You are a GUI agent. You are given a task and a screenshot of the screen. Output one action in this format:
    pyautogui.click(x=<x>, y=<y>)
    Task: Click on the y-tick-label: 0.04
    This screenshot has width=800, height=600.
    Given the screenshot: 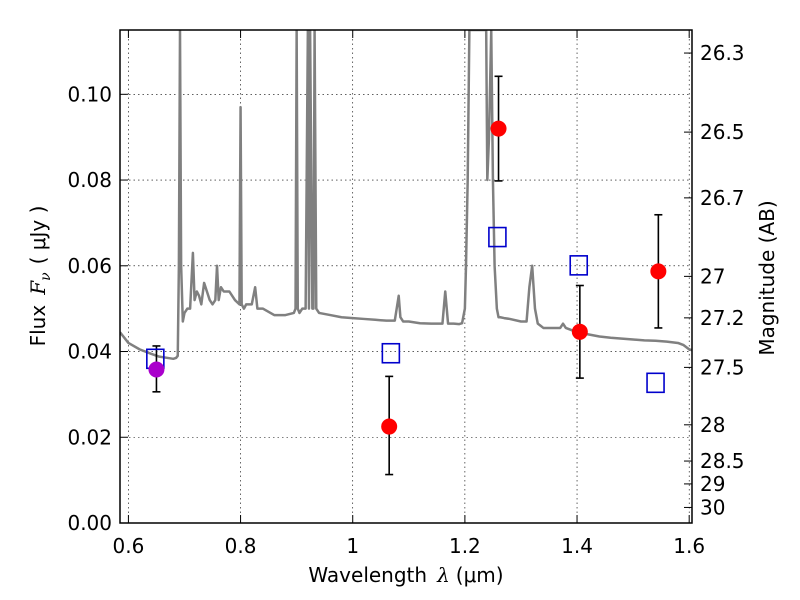 What is the action you would take?
    pyautogui.click(x=89, y=352)
    